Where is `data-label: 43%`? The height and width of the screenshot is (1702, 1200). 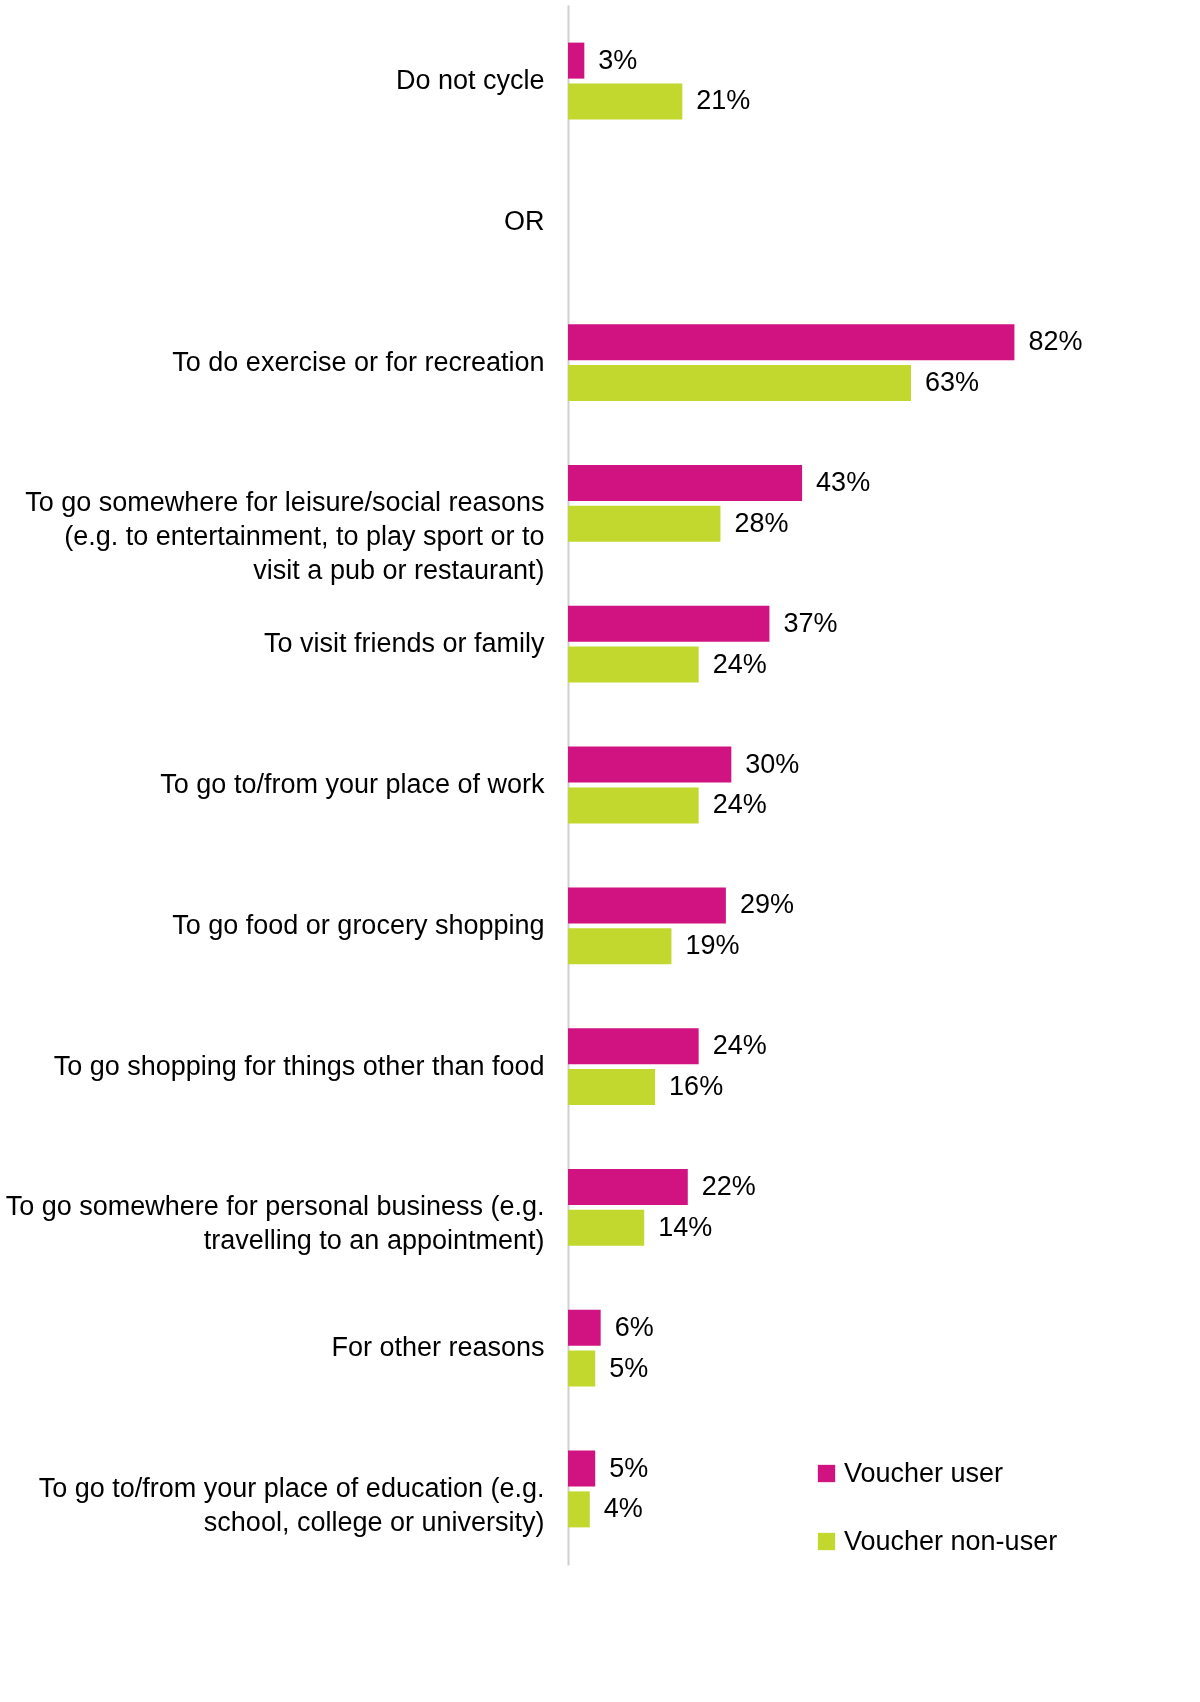
data-label: 43% is located at coordinates (843, 482).